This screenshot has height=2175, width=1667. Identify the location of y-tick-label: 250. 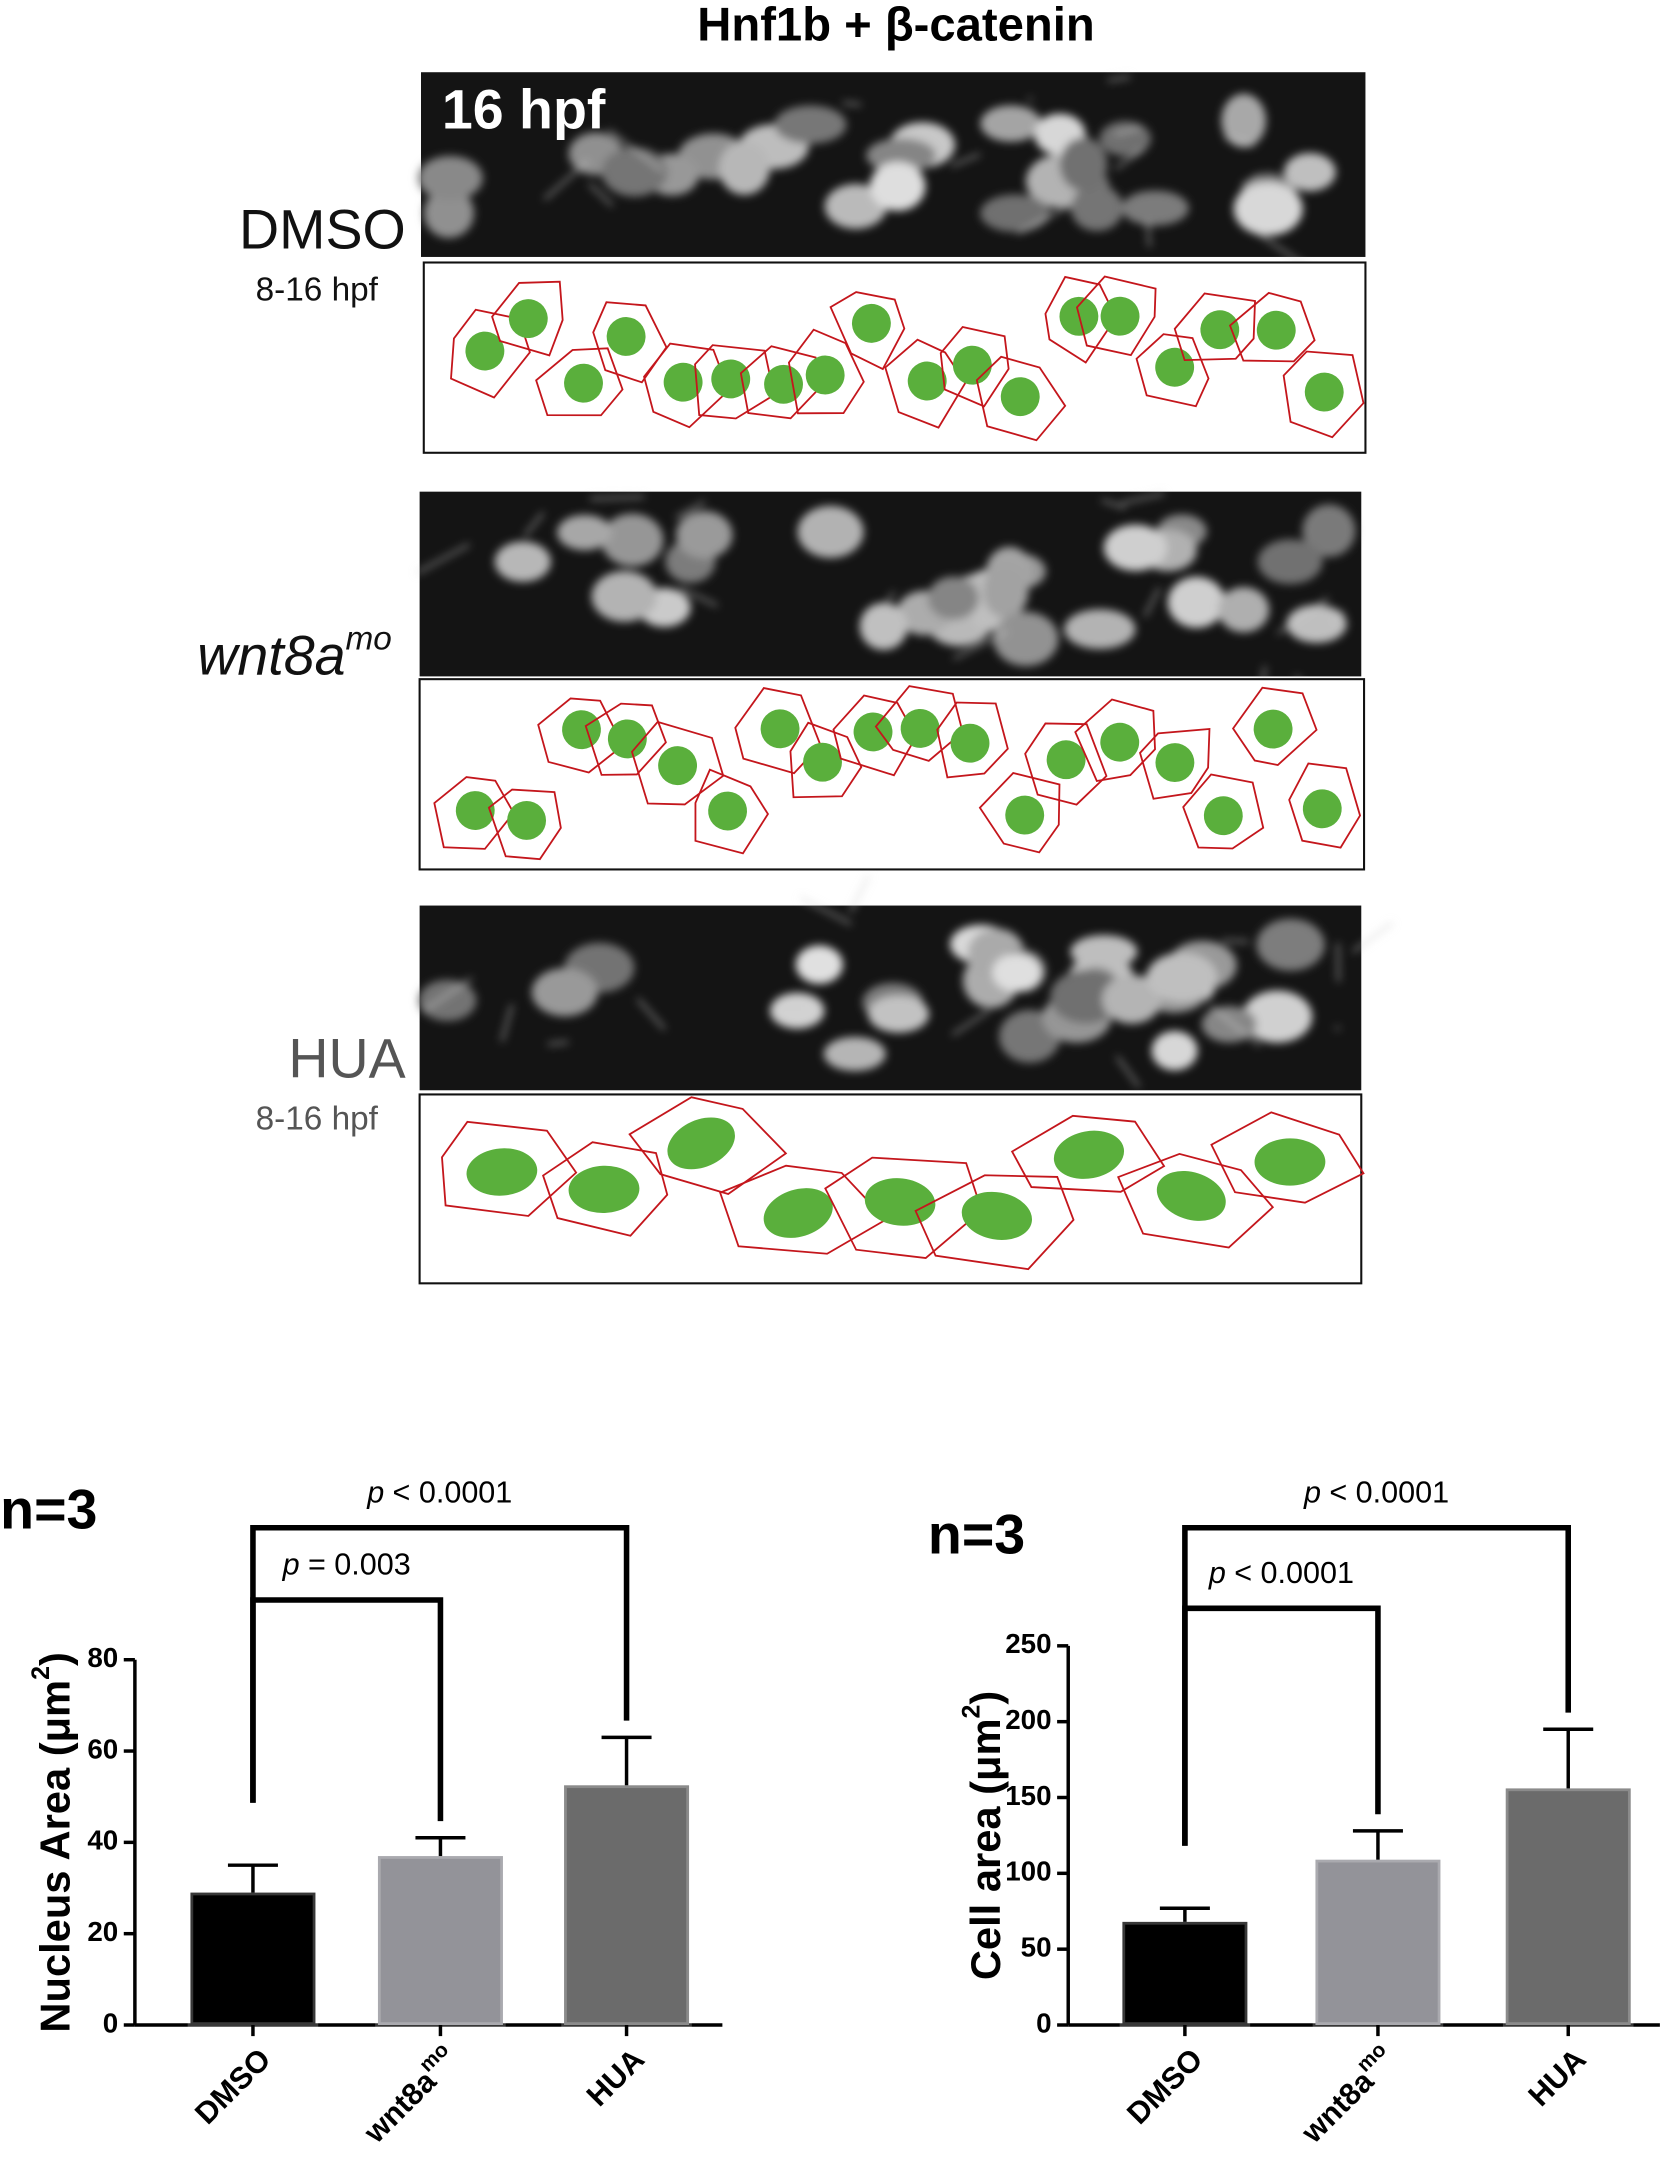
(1028, 1643).